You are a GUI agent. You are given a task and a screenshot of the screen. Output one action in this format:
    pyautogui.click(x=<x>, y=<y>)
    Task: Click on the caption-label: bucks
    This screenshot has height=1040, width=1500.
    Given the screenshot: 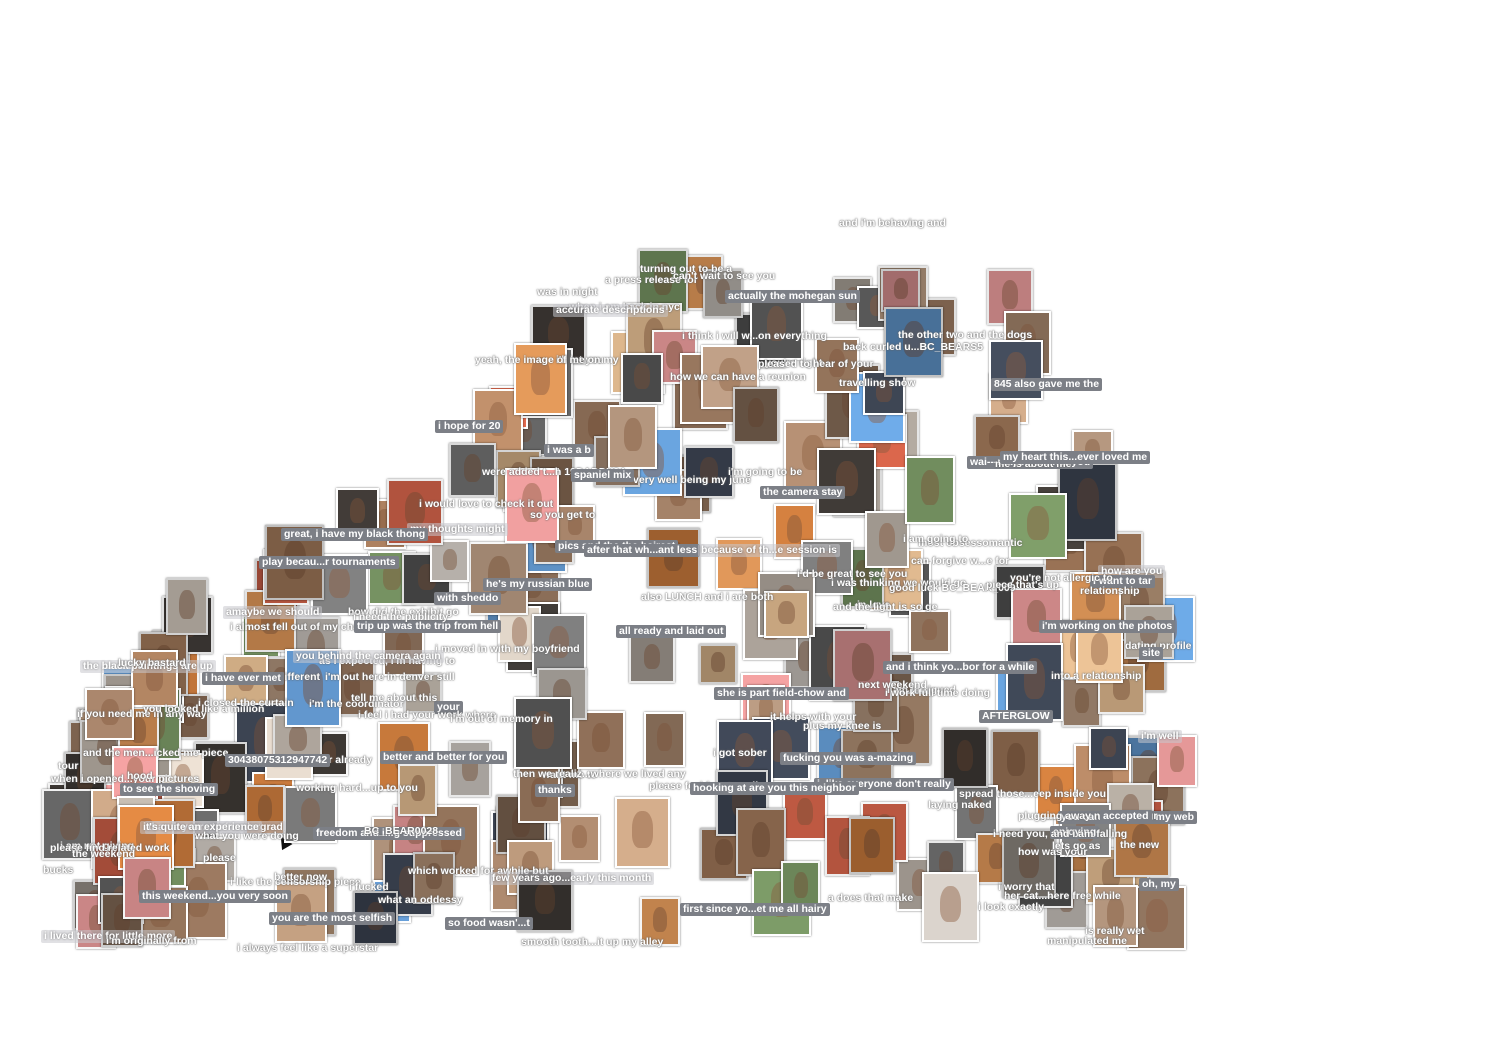 What is the action you would take?
    pyautogui.click(x=58, y=870)
    